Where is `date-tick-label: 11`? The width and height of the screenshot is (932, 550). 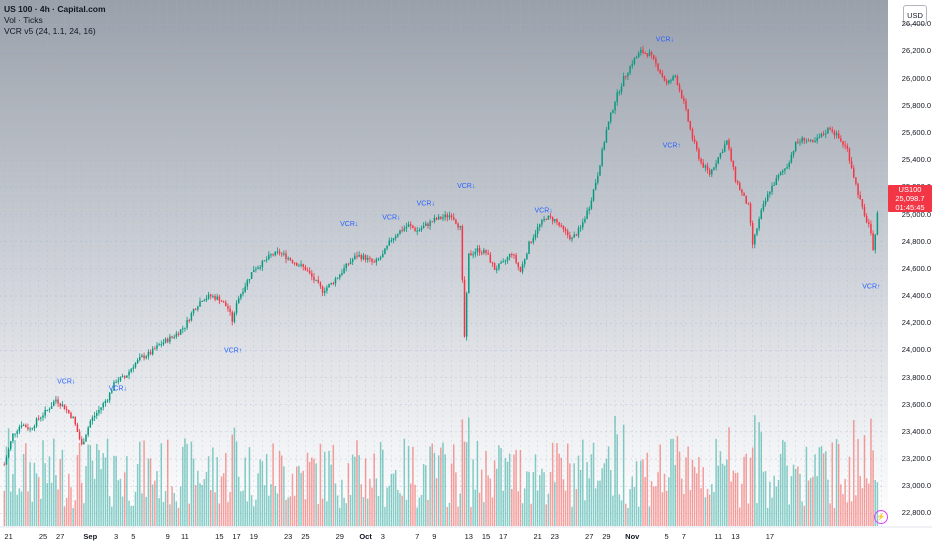 date-tick-label: 11 is located at coordinates (718, 536).